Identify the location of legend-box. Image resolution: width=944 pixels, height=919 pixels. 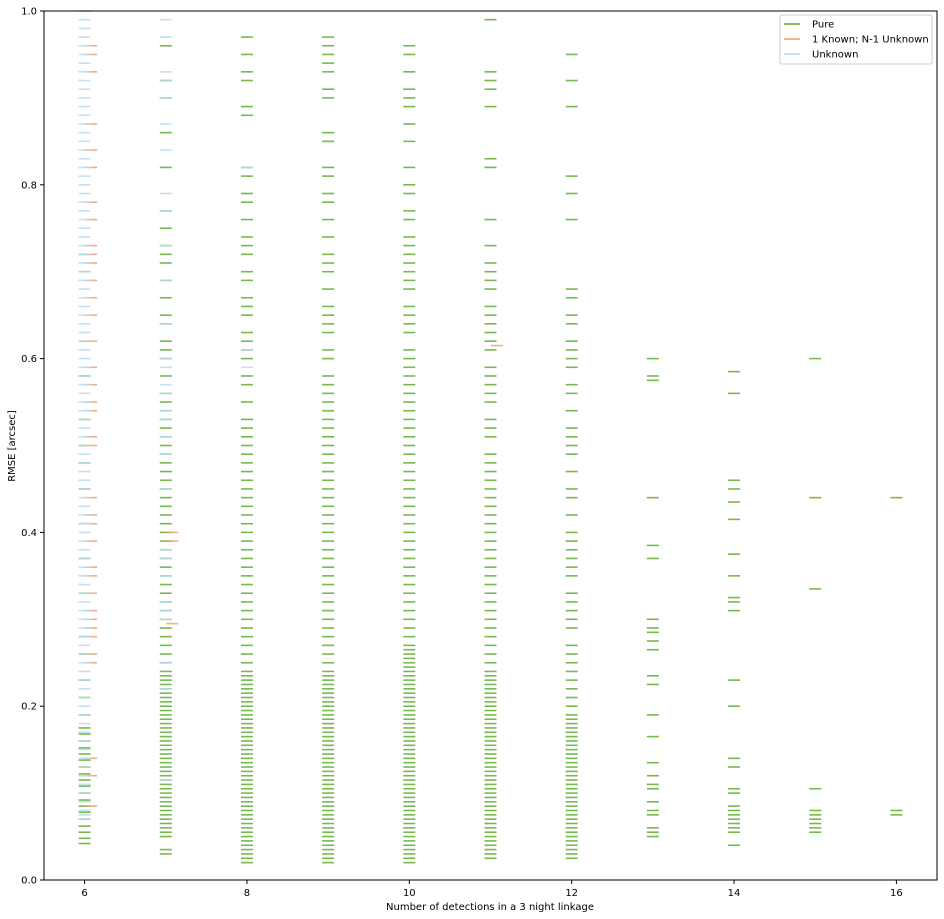
(856, 39).